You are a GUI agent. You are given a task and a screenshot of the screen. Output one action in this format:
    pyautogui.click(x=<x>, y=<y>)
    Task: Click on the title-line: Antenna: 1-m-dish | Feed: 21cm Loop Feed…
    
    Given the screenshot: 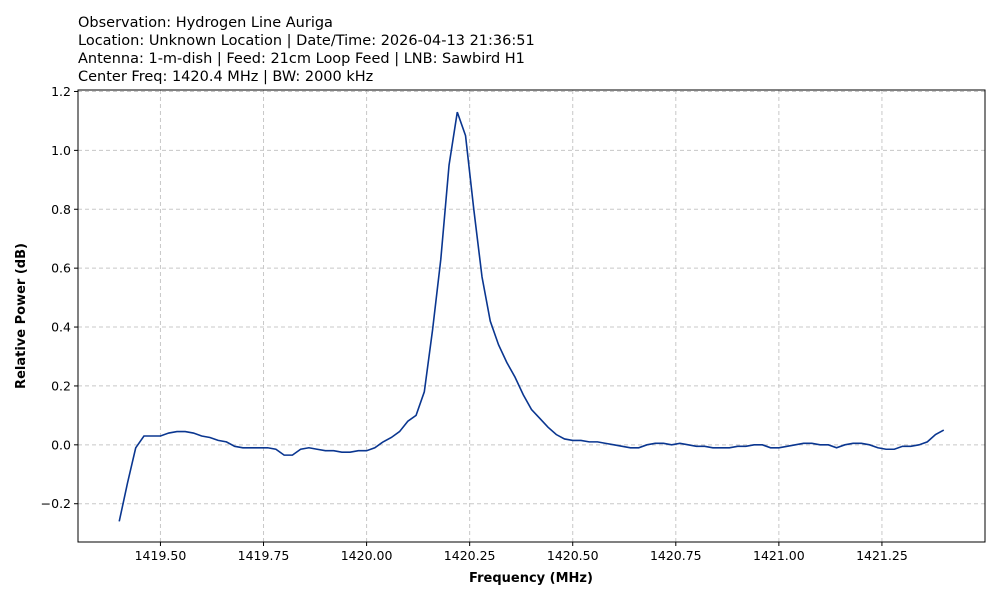 What is the action you would take?
    pyautogui.click(x=301, y=59)
    